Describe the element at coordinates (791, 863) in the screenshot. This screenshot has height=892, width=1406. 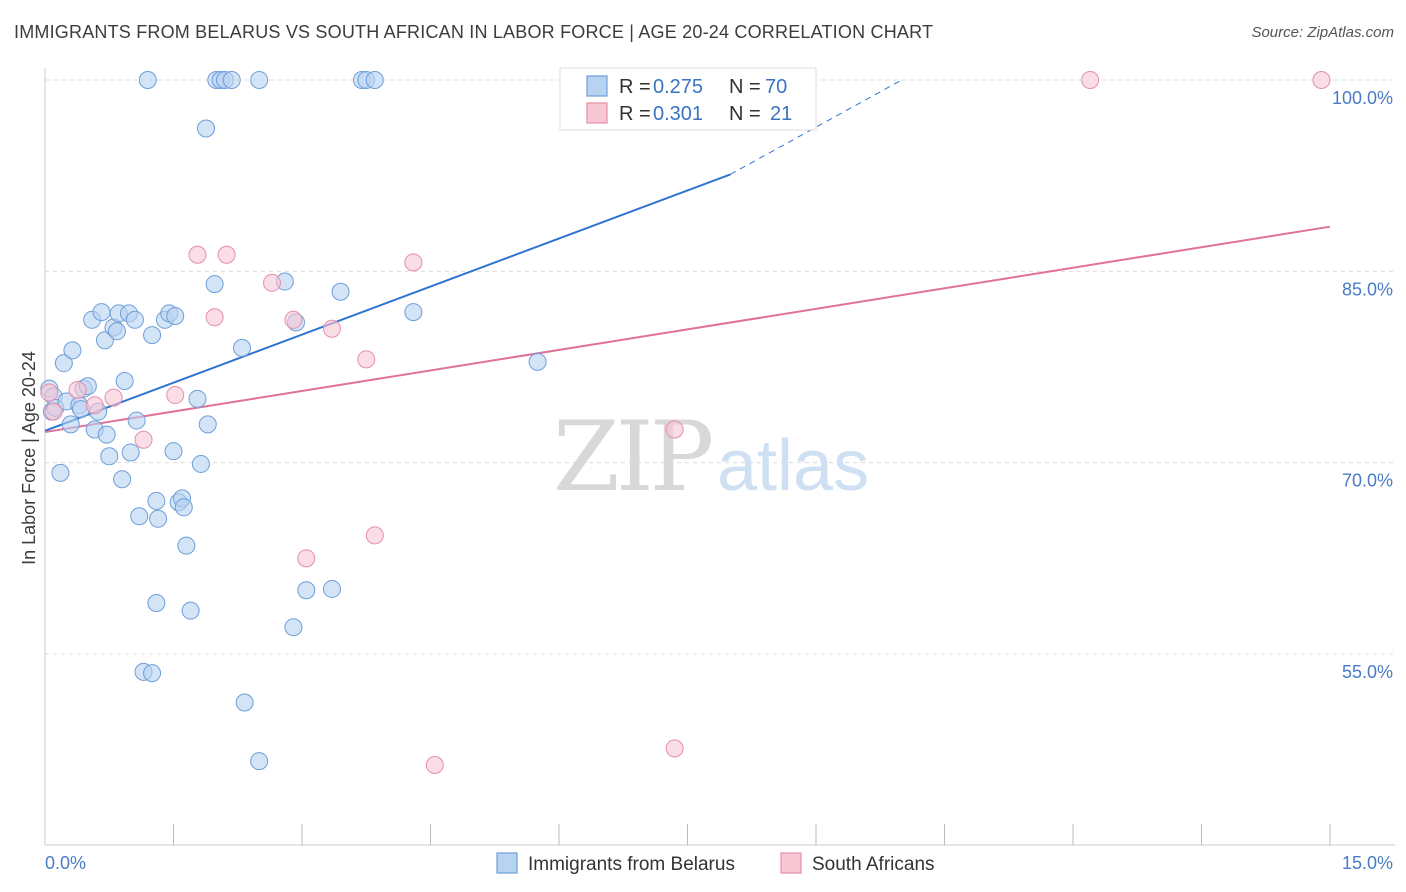
I see `series-legend-swatch-pink` at that location.